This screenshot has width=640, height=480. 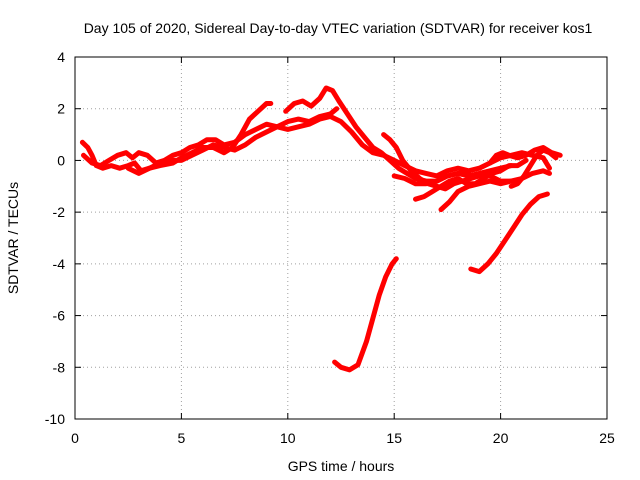 I want to click on y-tick-label: -10, so click(x=55, y=419).